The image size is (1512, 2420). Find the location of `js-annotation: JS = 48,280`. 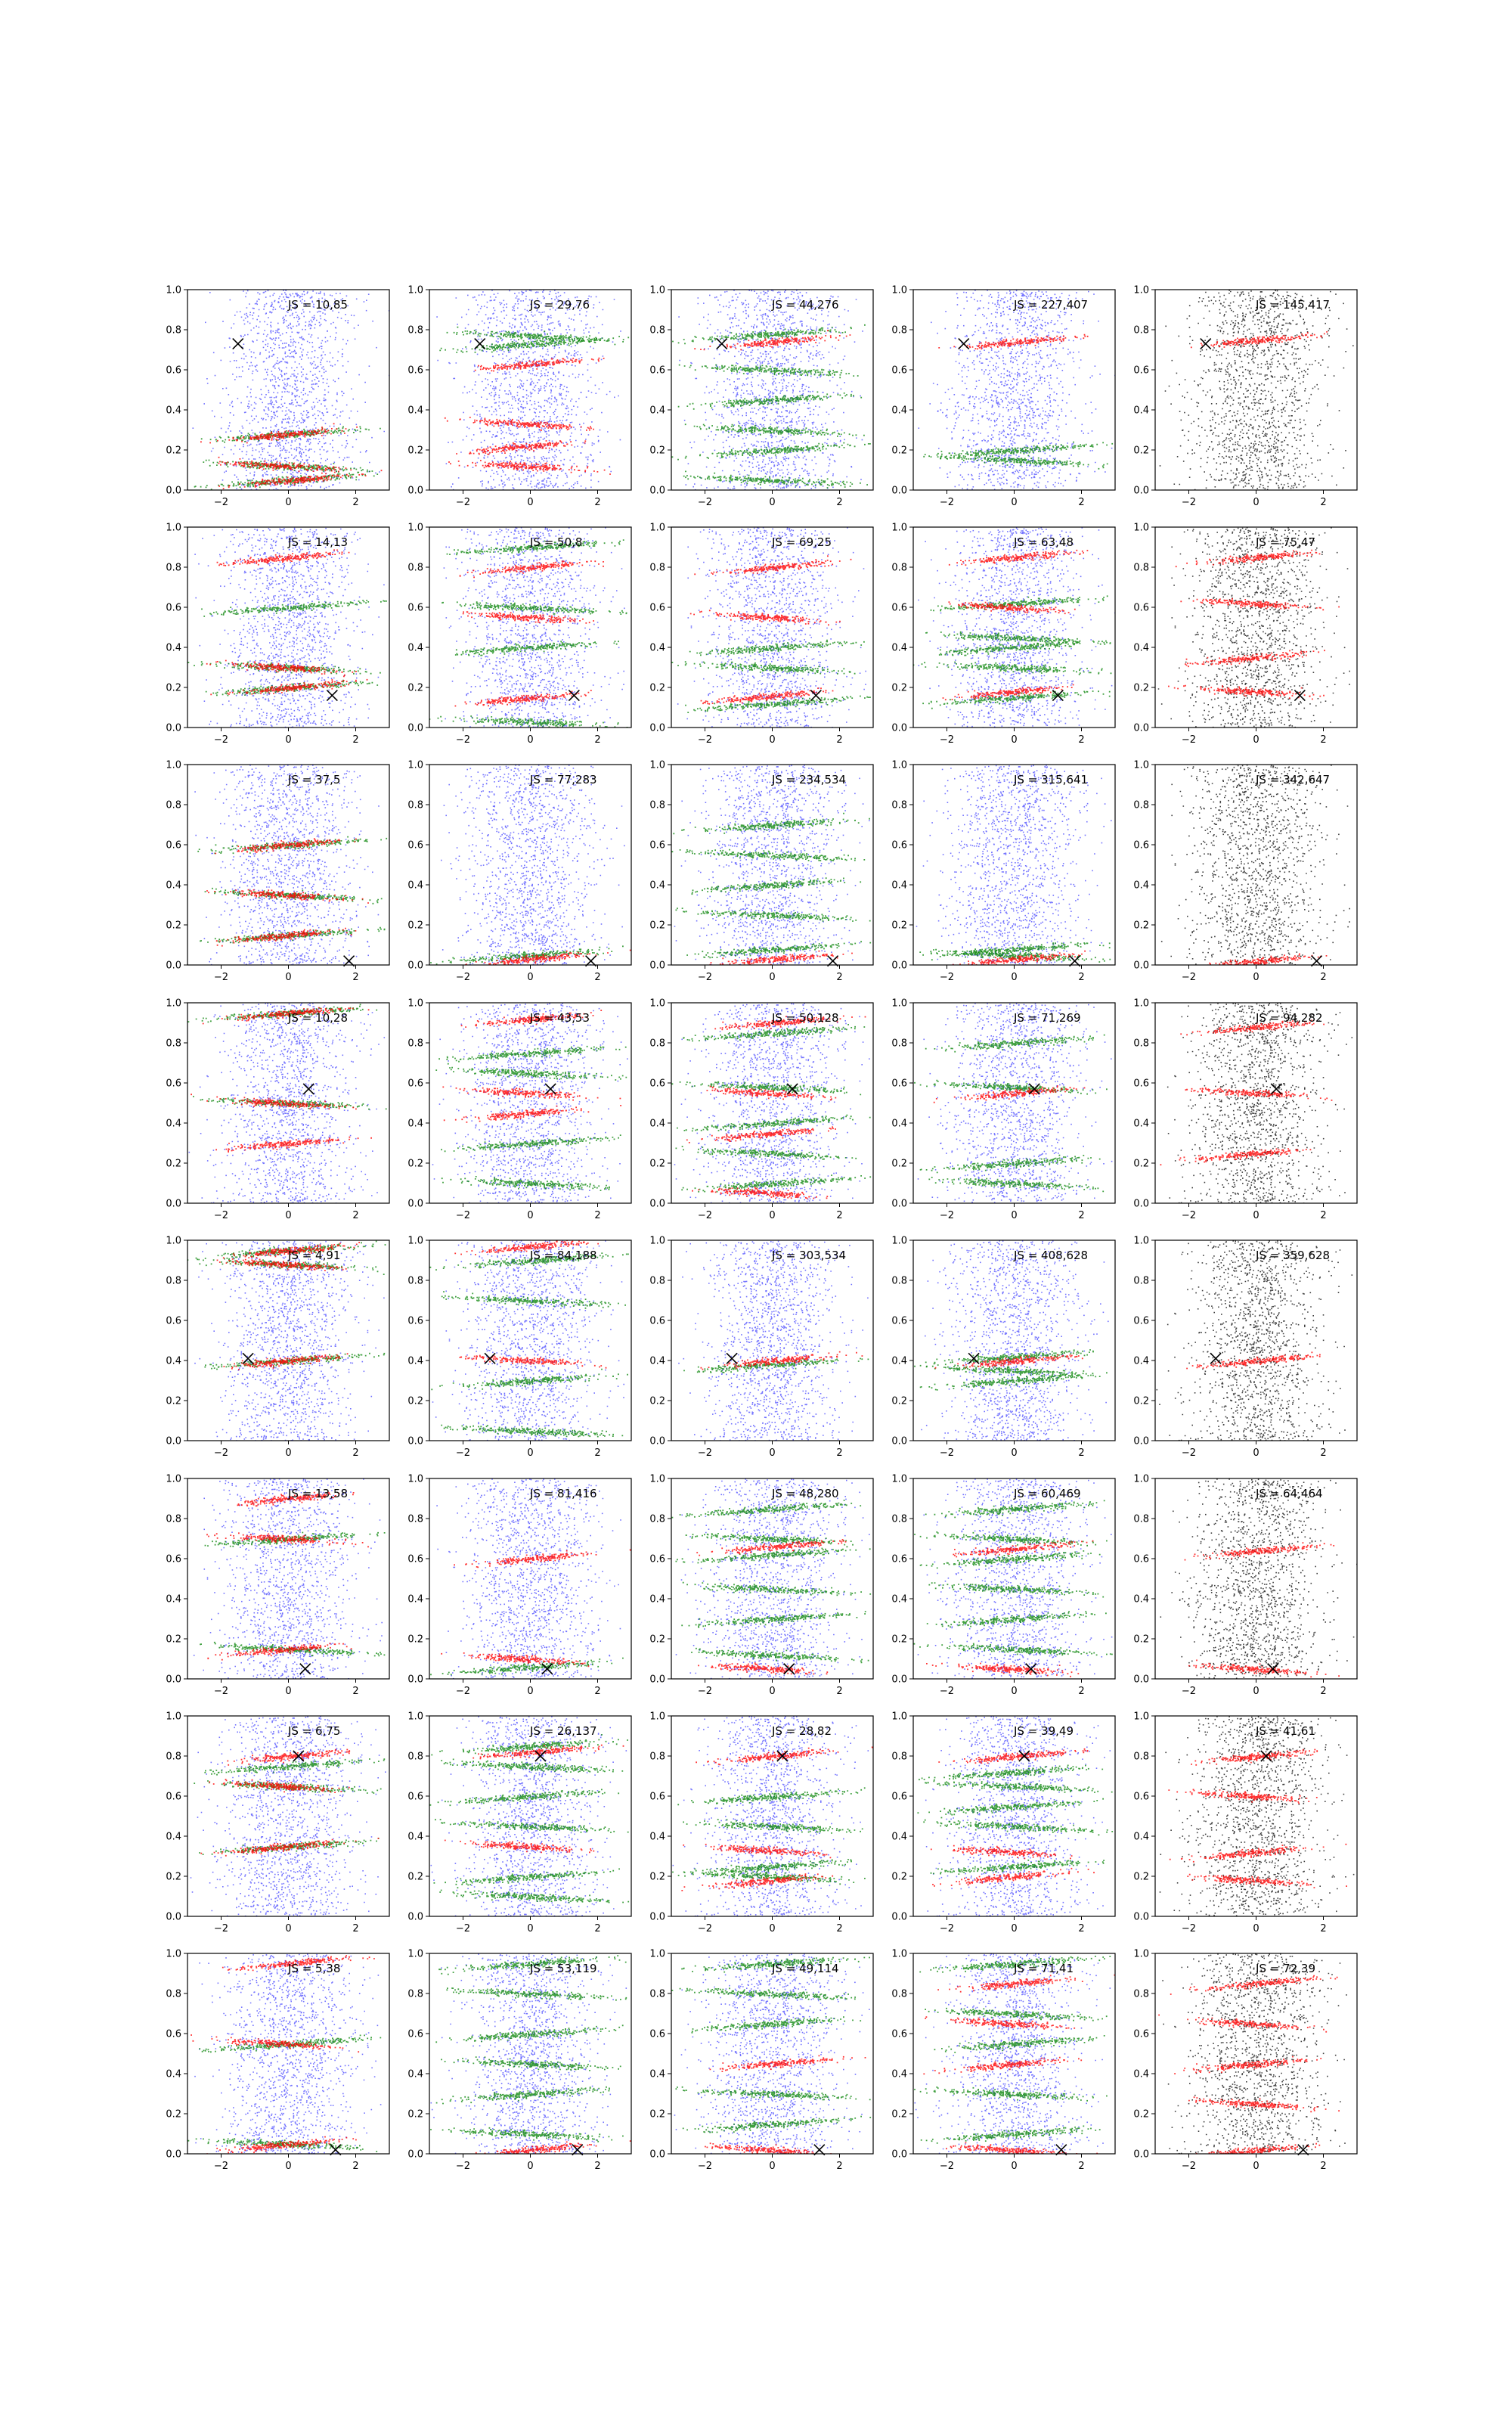

js-annotation: JS = 48,280 is located at coordinates (805, 1493).